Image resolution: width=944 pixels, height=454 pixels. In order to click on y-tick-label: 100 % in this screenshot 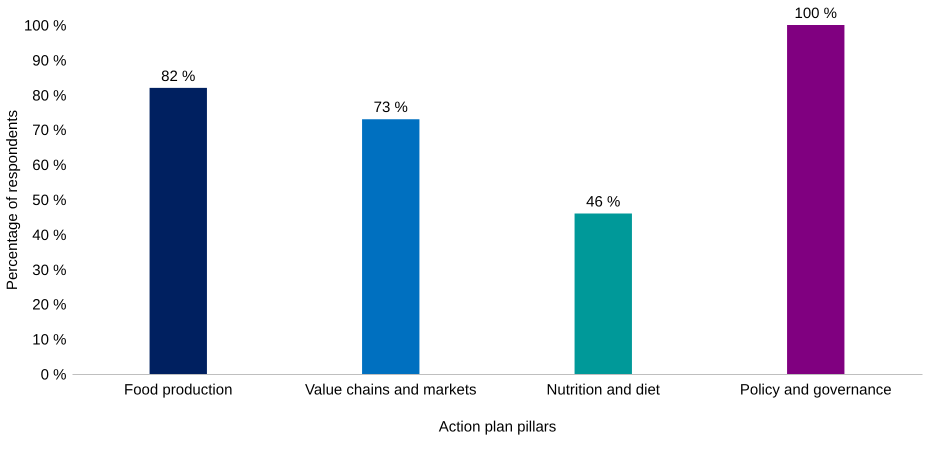, I will do `click(45, 26)`.